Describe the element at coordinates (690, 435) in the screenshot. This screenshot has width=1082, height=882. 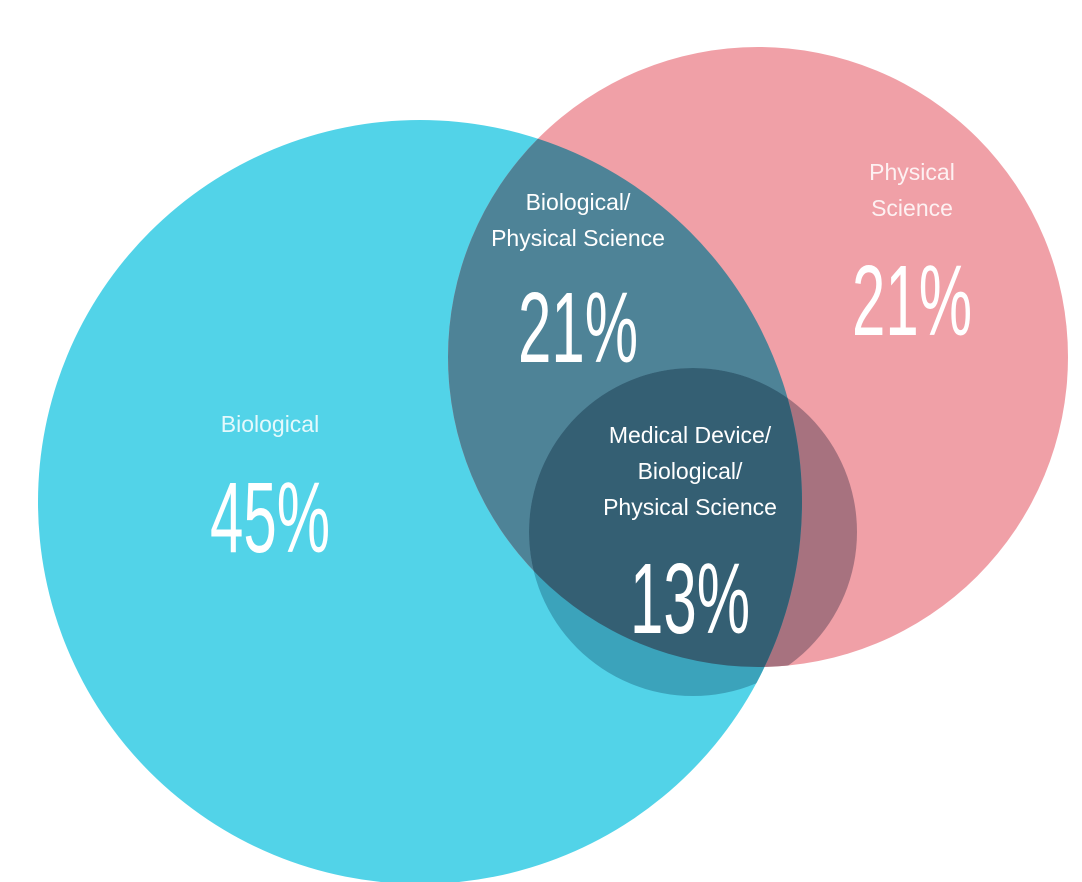
I see `region-label: Medical Device/` at that location.